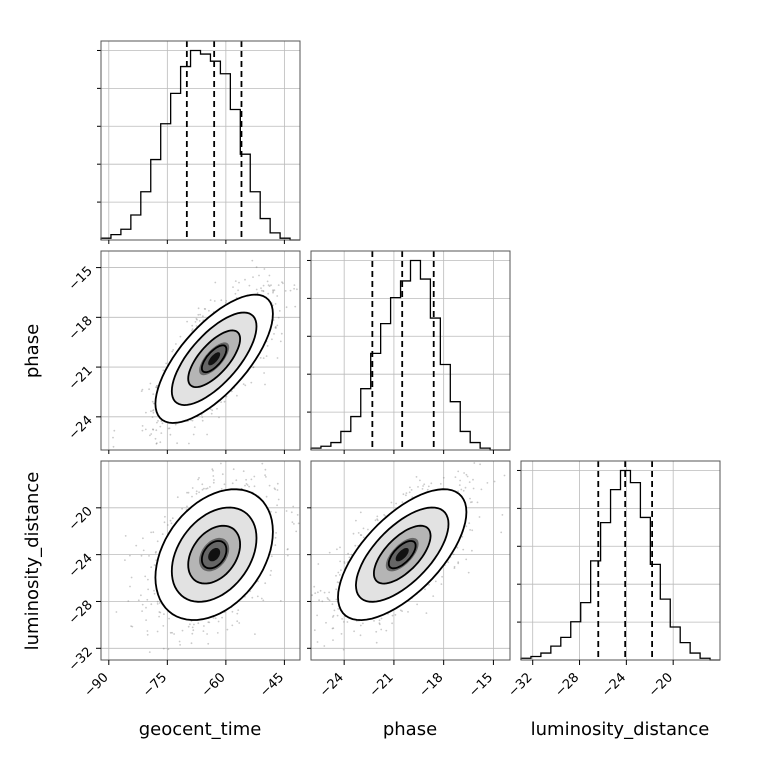  Describe the element at coordinates (32, 351) in the screenshot. I see `y-axis-label-phase: phase` at that location.